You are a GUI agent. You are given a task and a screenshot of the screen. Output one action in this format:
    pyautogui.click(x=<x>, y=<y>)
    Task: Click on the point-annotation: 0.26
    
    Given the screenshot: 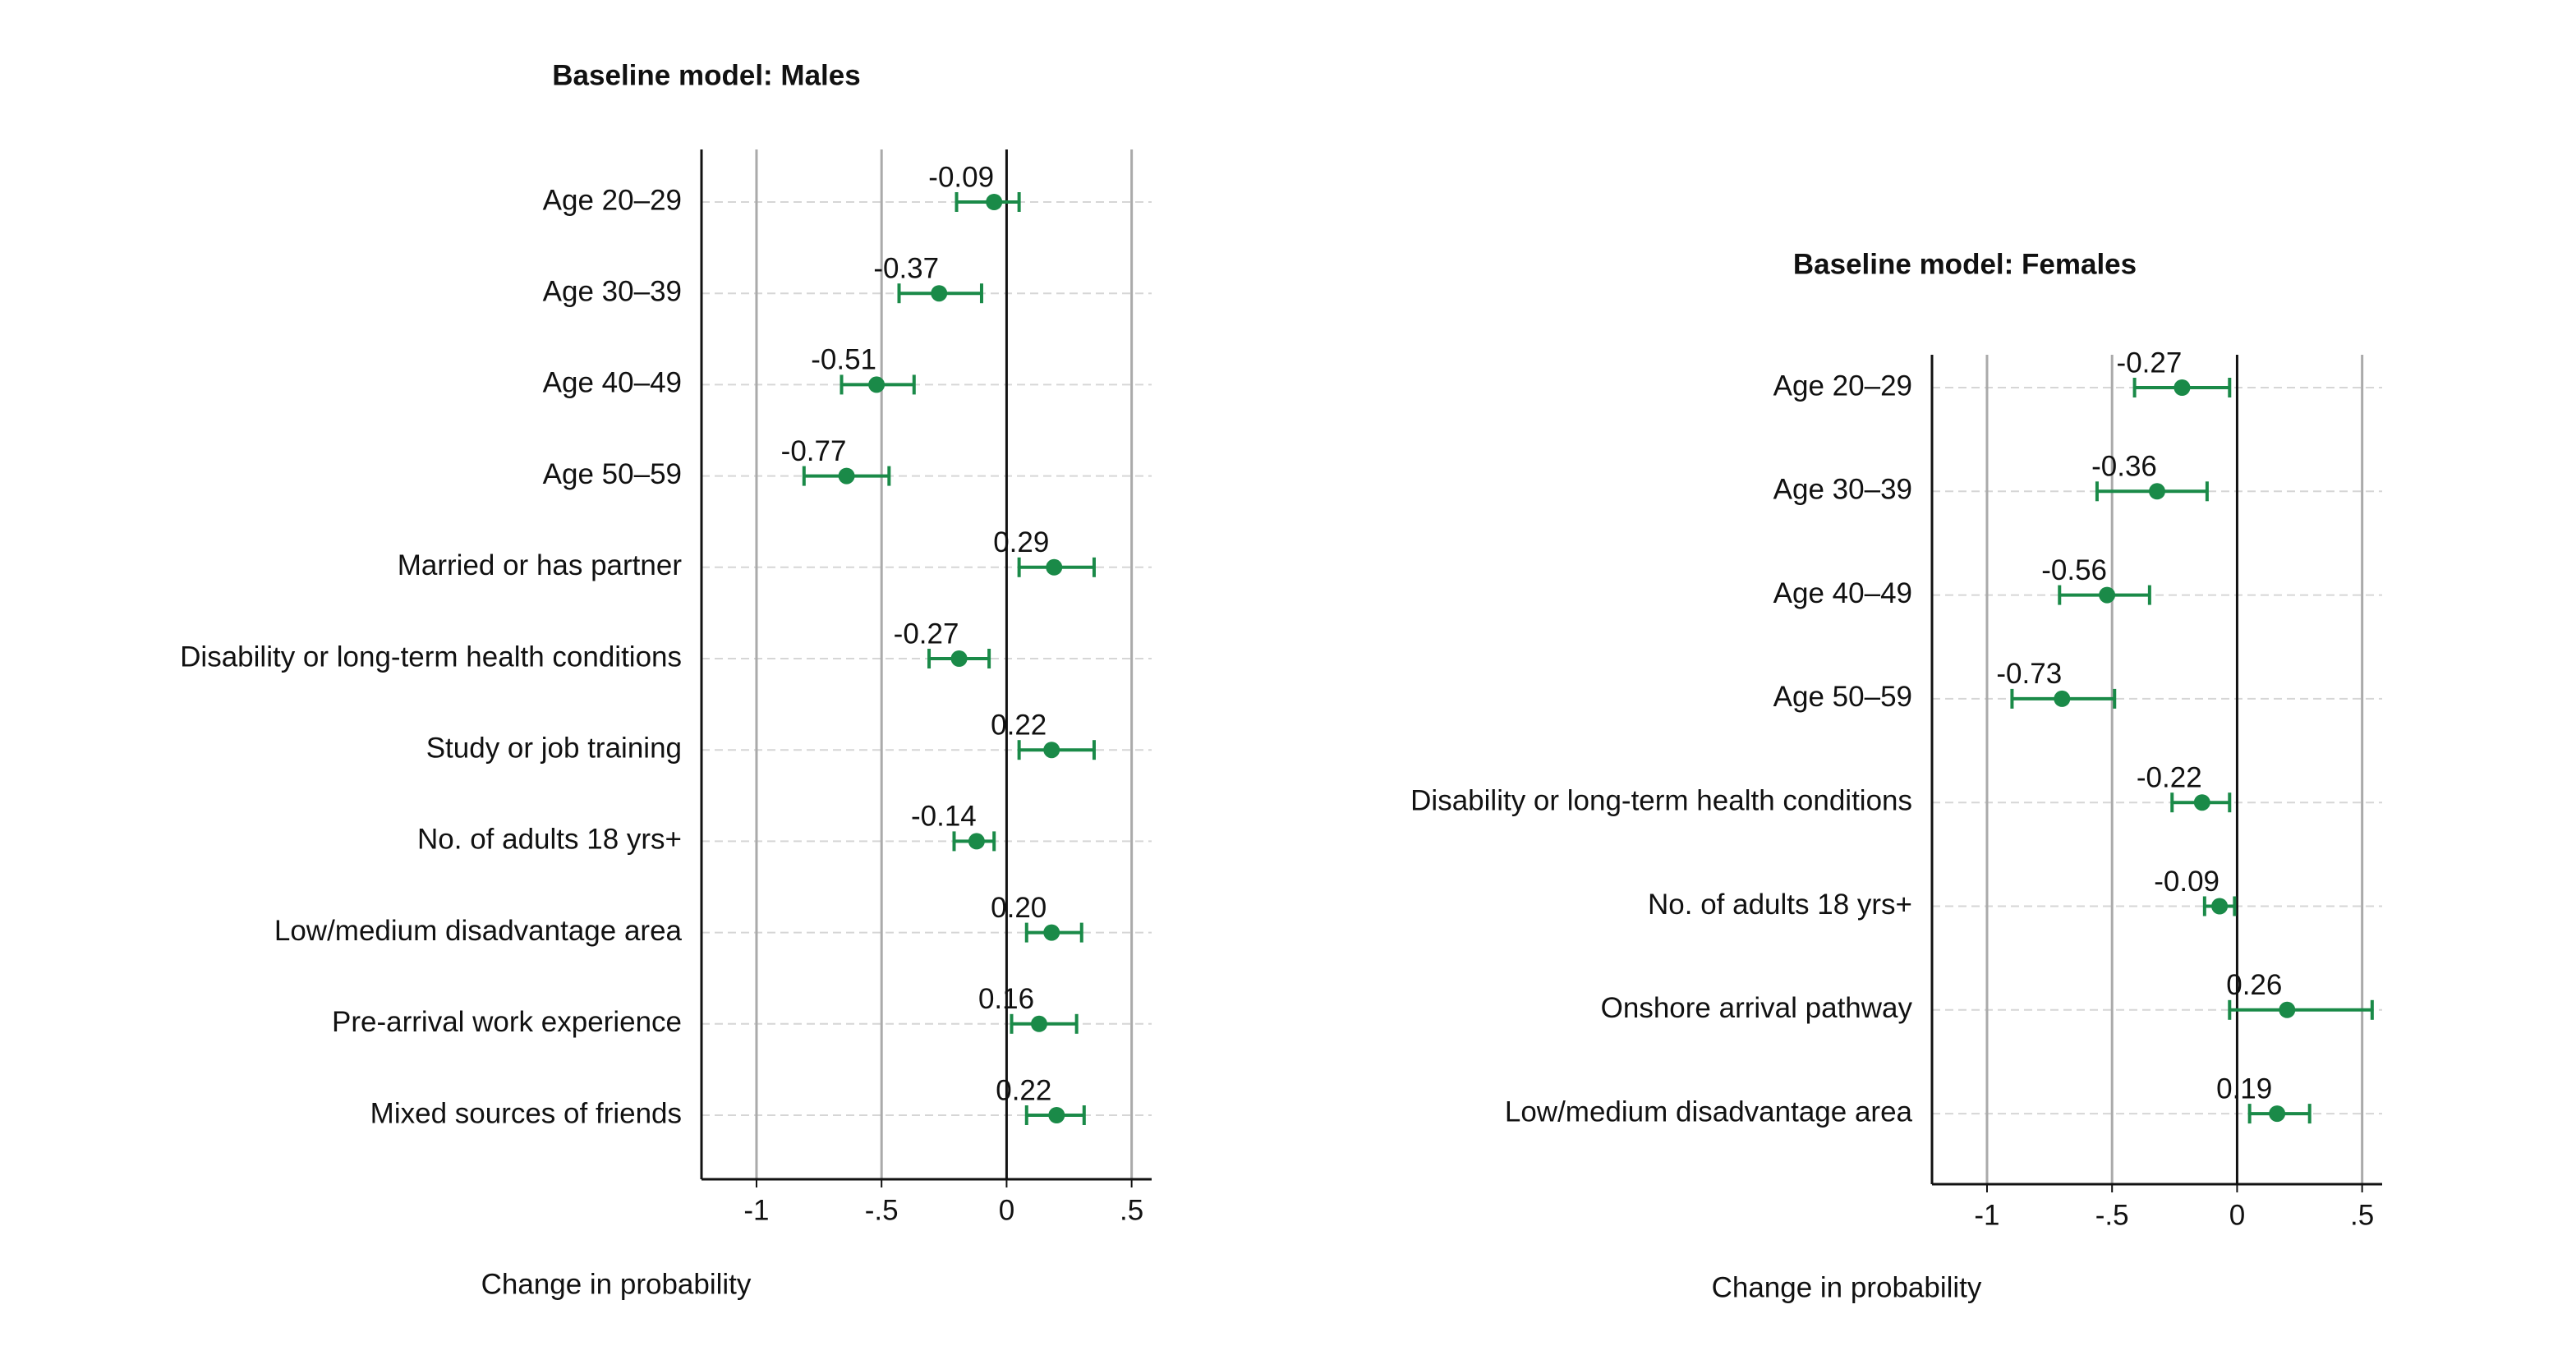 What is the action you would take?
    pyautogui.click(x=2254, y=985)
    